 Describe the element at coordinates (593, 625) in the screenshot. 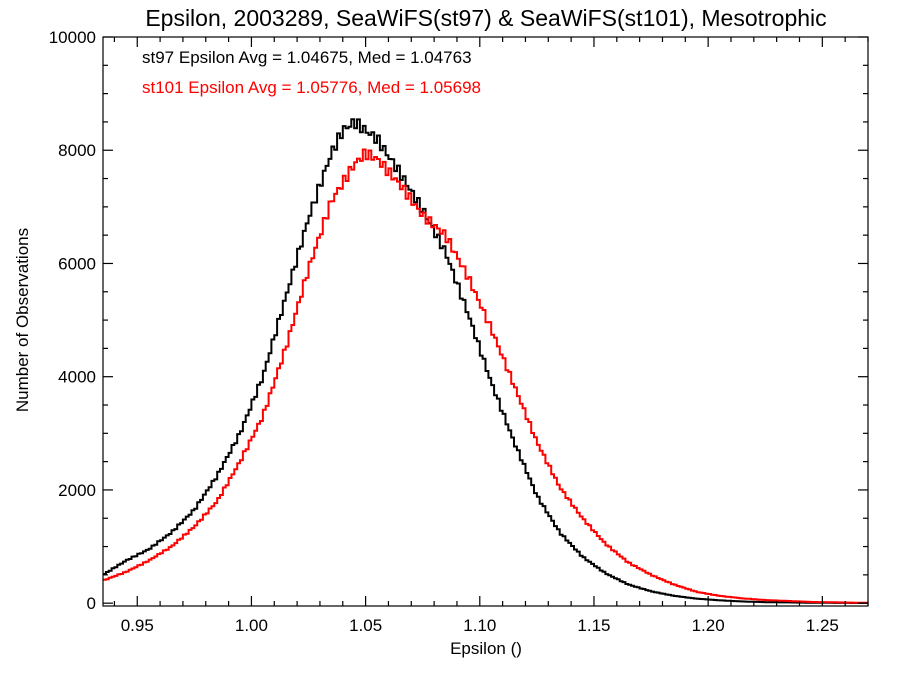

I see `x-tick-label: 1.15` at that location.